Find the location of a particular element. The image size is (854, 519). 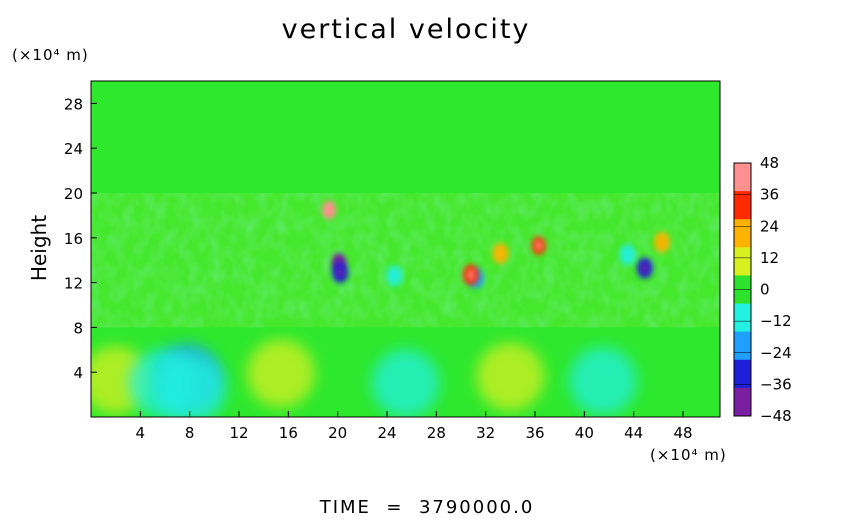

x-tick-label: 40 is located at coordinates (584, 433).